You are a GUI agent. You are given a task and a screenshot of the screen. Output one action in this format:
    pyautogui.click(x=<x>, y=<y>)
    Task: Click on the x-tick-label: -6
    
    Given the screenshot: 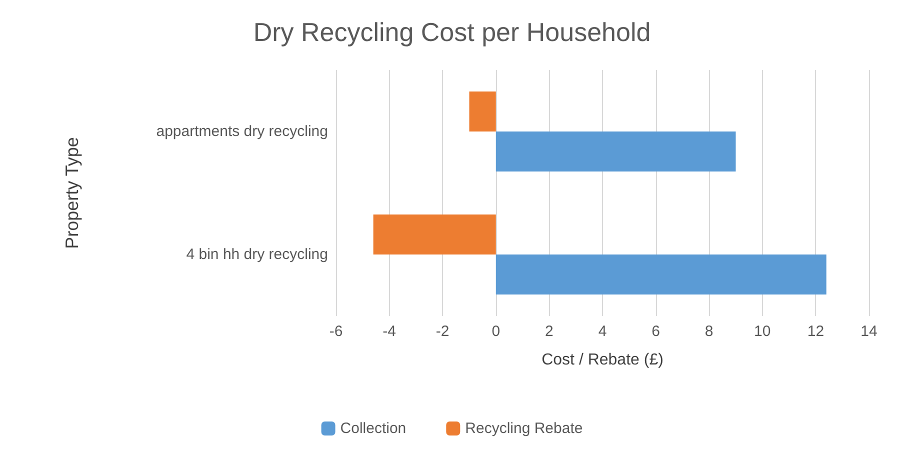 What is the action you would take?
    pyautogui.click(x=336, y=331)
    